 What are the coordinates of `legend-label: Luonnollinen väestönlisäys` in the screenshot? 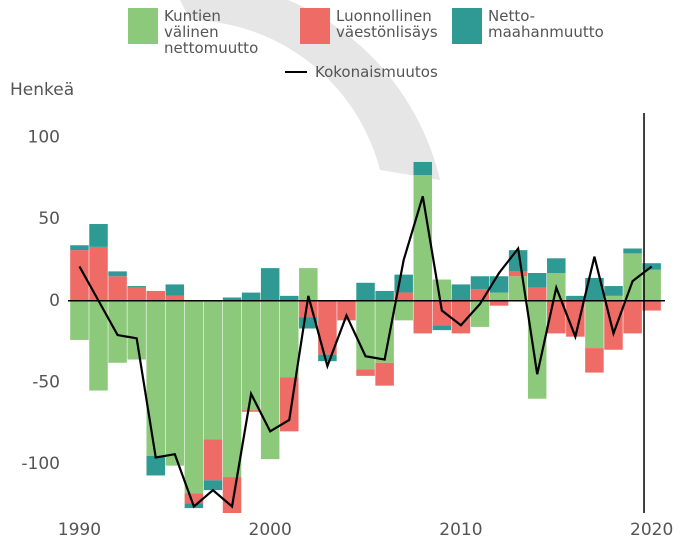 It's located at (387, 24).